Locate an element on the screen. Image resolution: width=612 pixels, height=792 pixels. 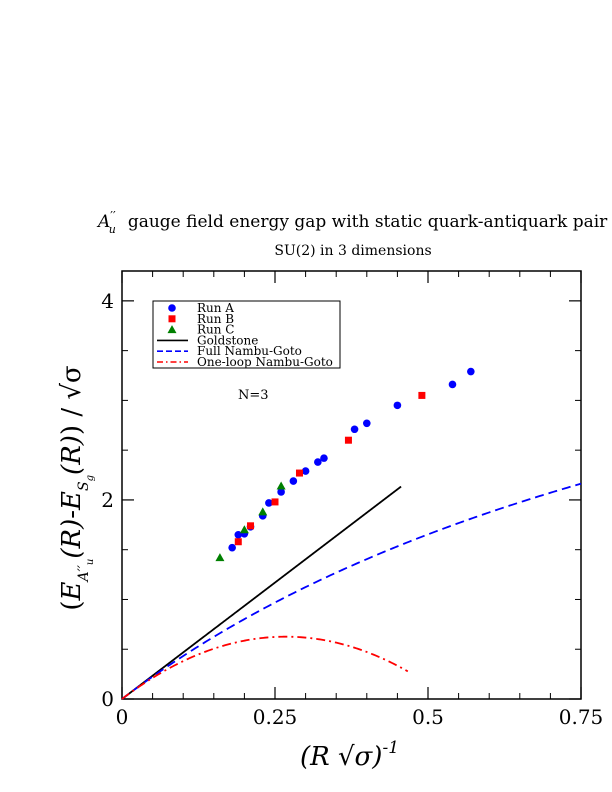
x-tick-label: 0.75 is located at coordinates (581, 717).